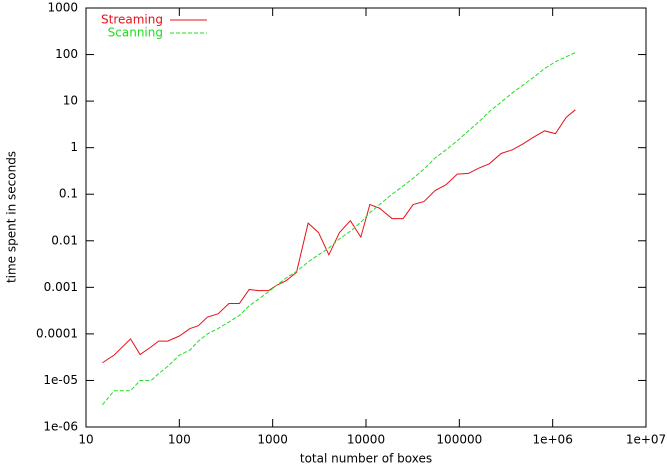  What do you see at coordinates (366, 440) in the screenshot?
I see `x-tick-label: 10000` at bounding box center [366, 440].